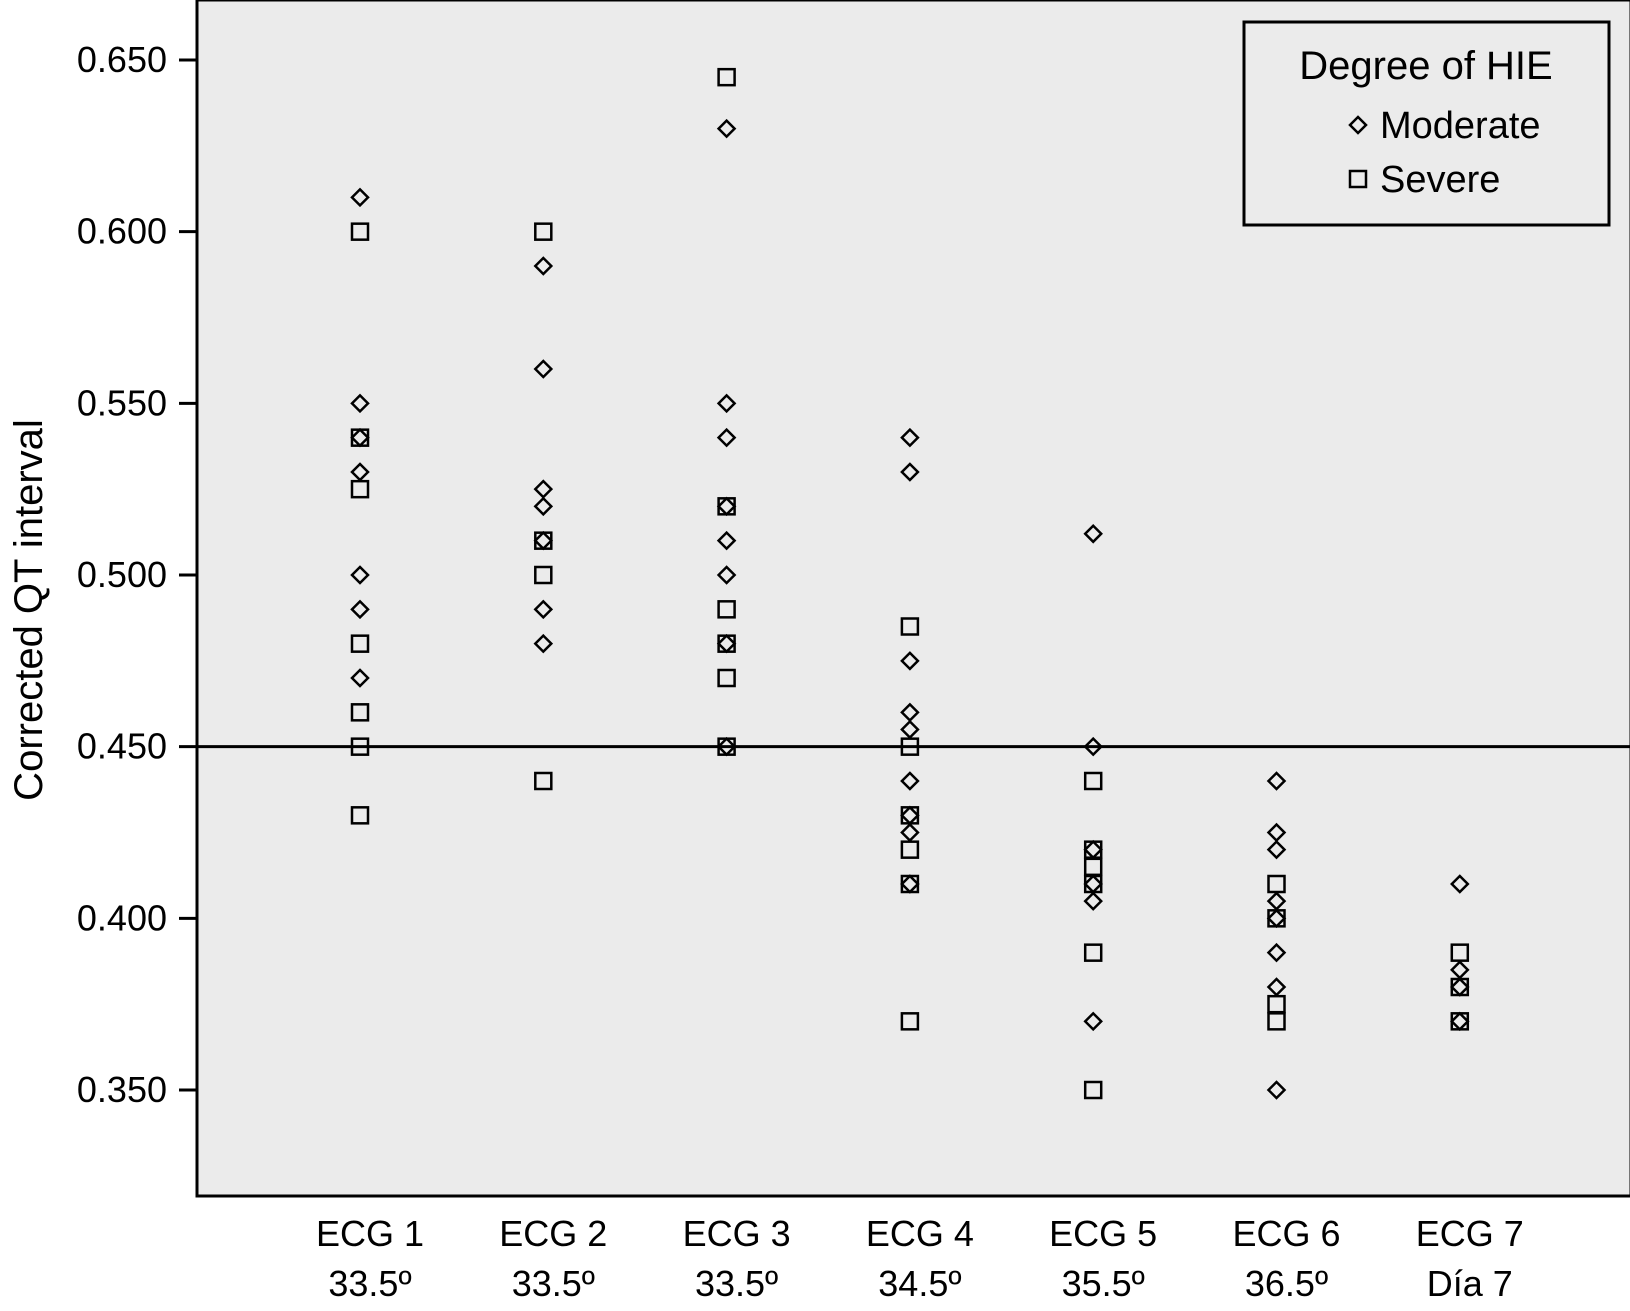  Describe the element at coordinates (1358, 179) in the screenshot. I see `legend-severe-marker` at that location.